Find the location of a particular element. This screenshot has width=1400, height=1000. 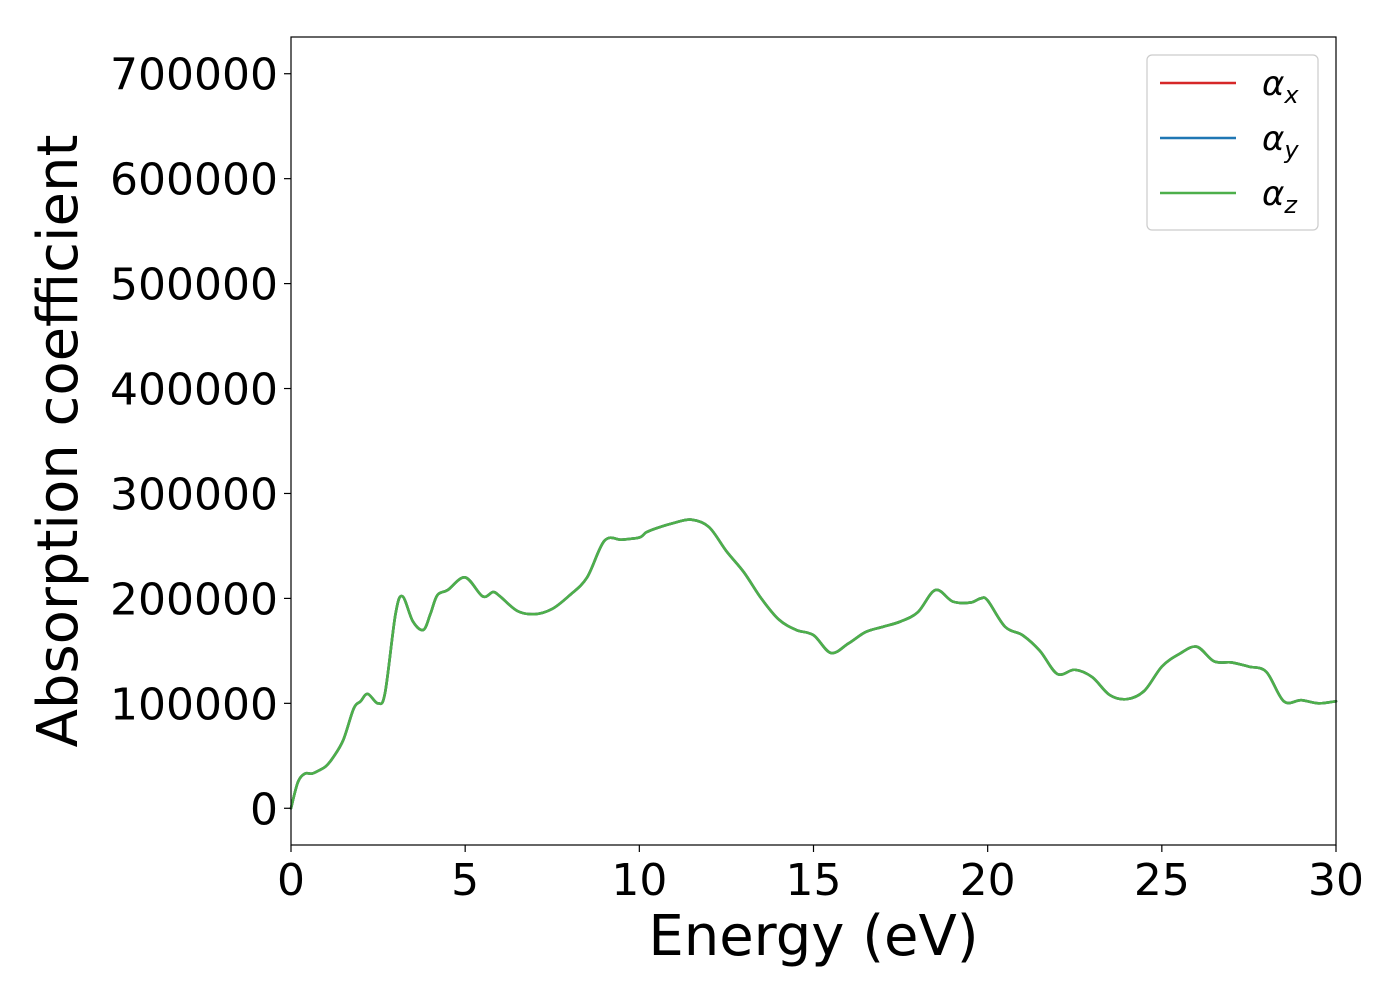

x-tick-label: 5 is located at coordinates (465, 880).